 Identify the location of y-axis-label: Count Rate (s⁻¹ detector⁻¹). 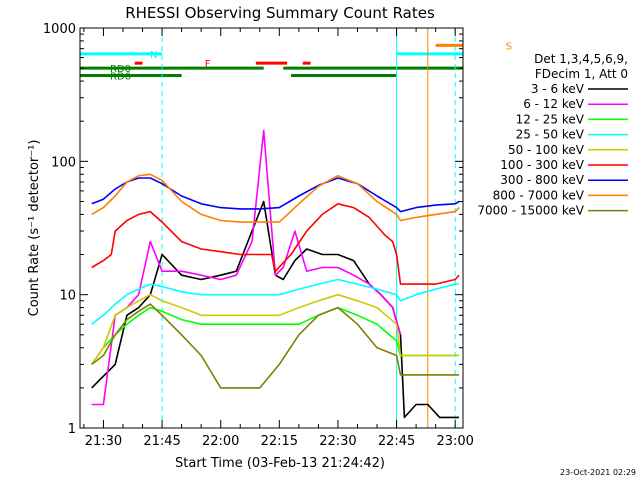
(34, 228).